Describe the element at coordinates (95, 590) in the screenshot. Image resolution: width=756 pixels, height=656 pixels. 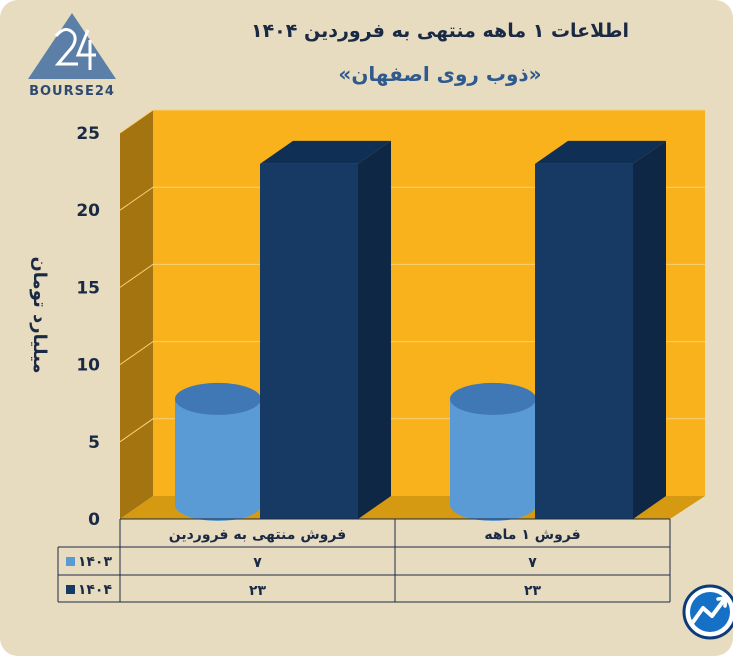
I see `legend-label: ۱۴۰۴` at that location.